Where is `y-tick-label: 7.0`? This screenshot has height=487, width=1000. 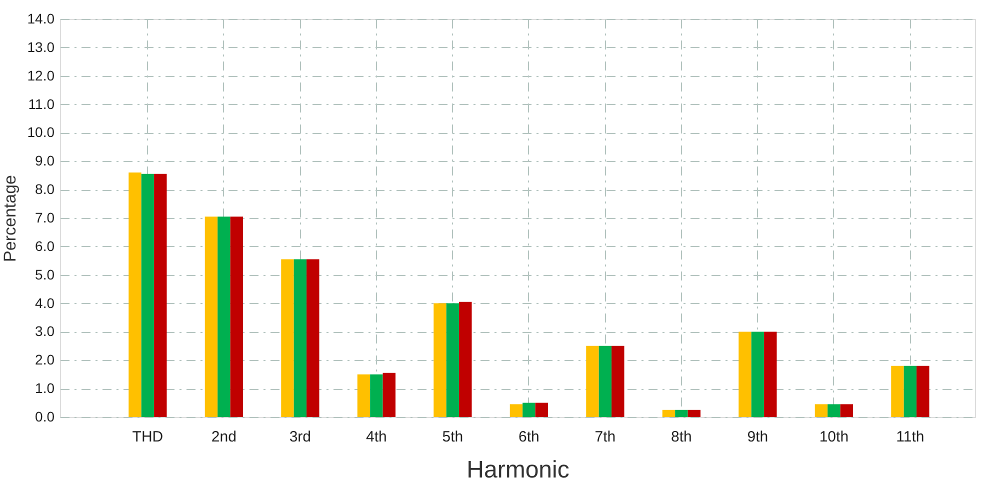 y-tick-label: 7.0 is located at coordinates (45, 218).